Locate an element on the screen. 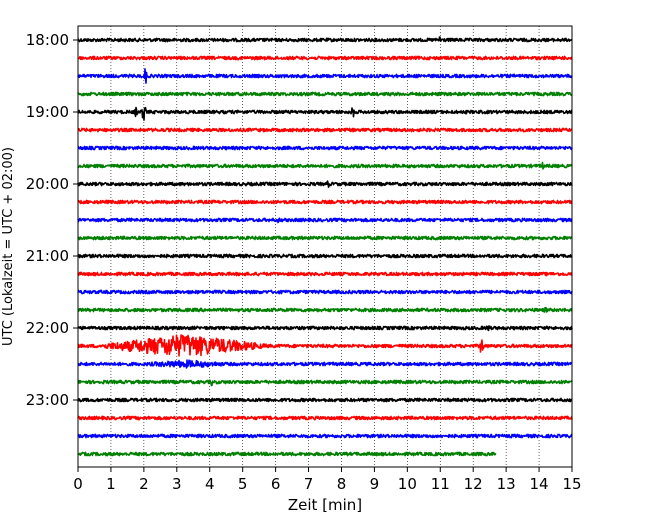  x-tick-label: 11 is located at coordinates (440, 484).